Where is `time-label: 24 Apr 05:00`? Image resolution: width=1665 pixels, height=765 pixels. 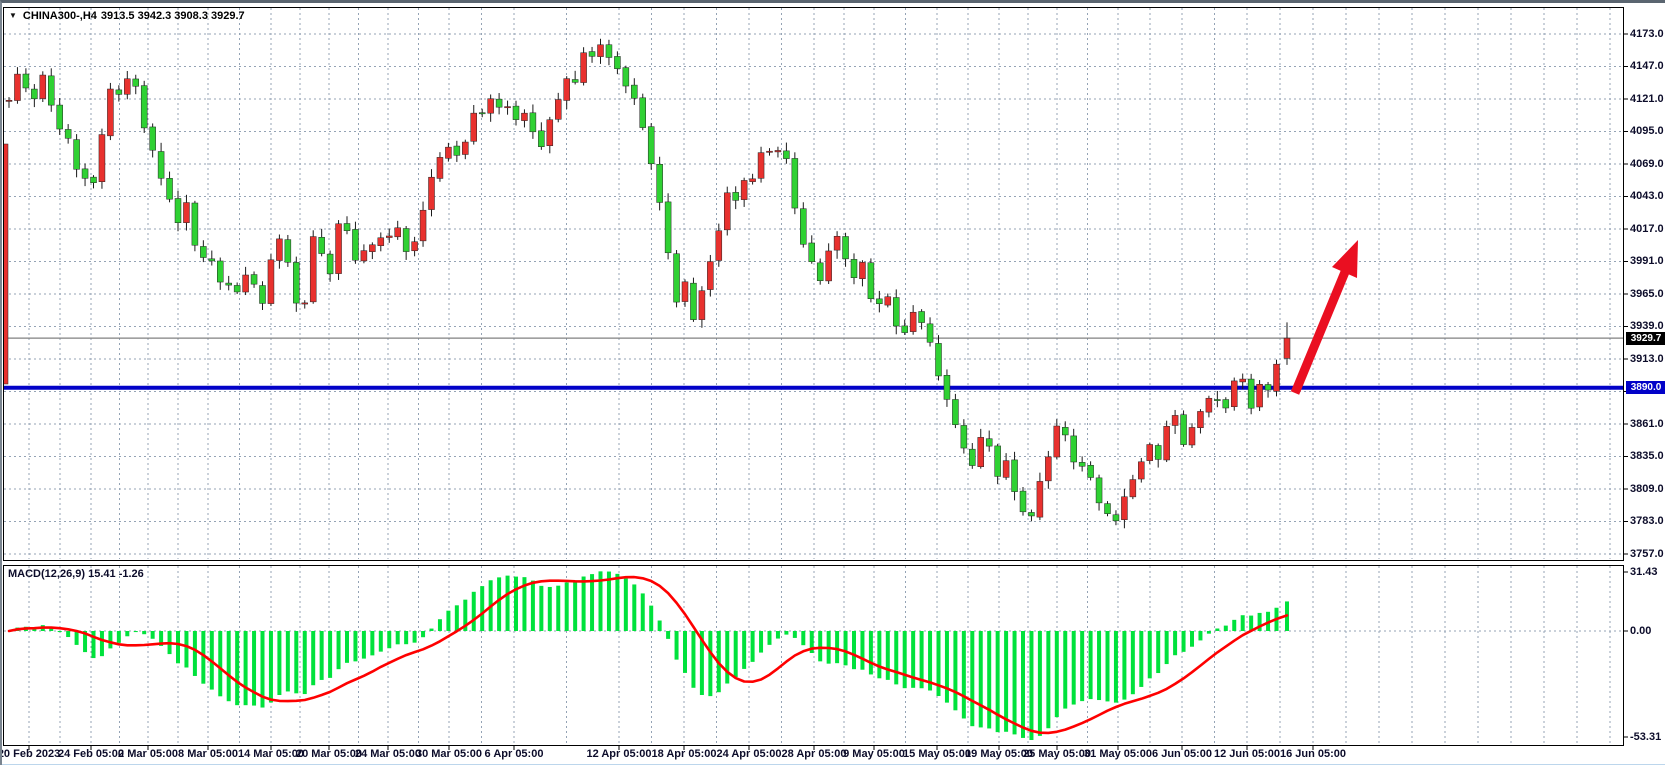 time-label: 24 Apr 05:00 is located at coordinates (749, 754).